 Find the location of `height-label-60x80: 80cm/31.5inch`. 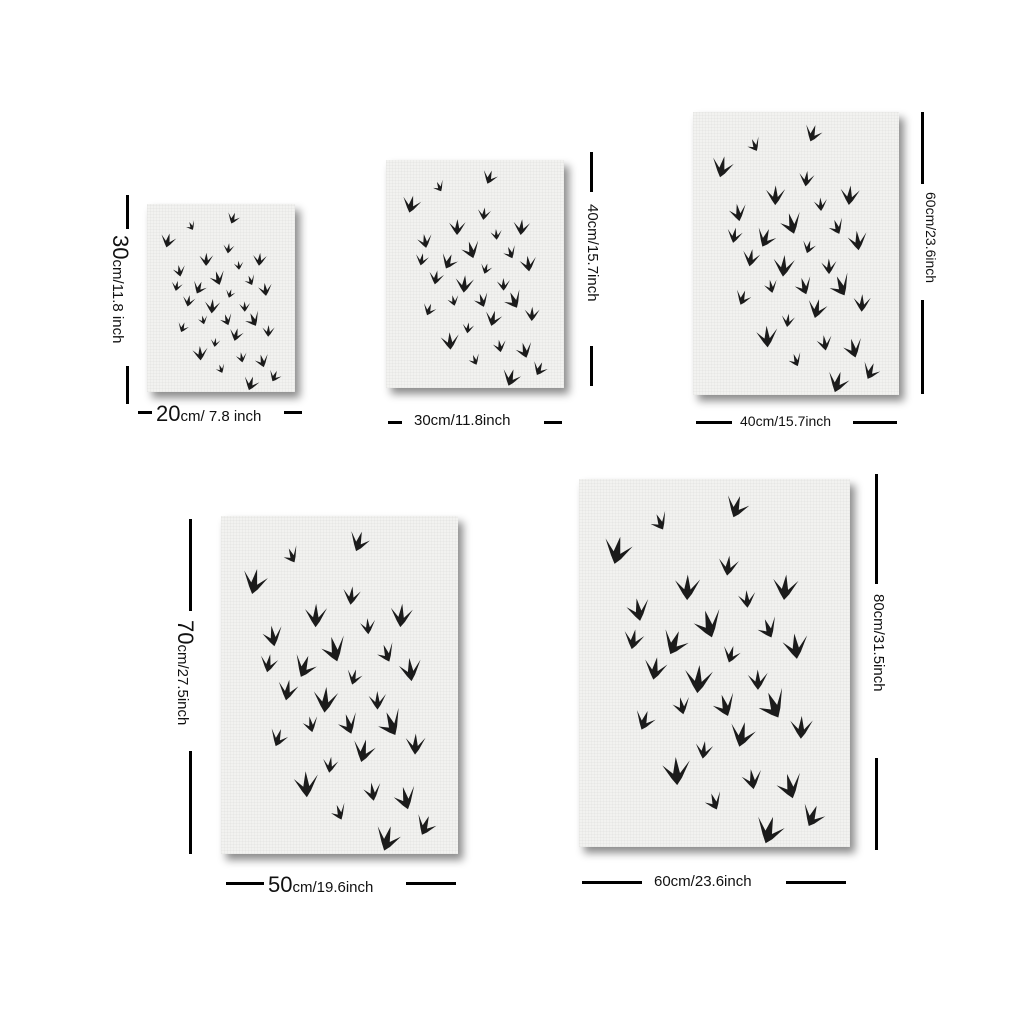

height-label-60x80: 80cm/31.5inch is located at coordinates (878, 643).